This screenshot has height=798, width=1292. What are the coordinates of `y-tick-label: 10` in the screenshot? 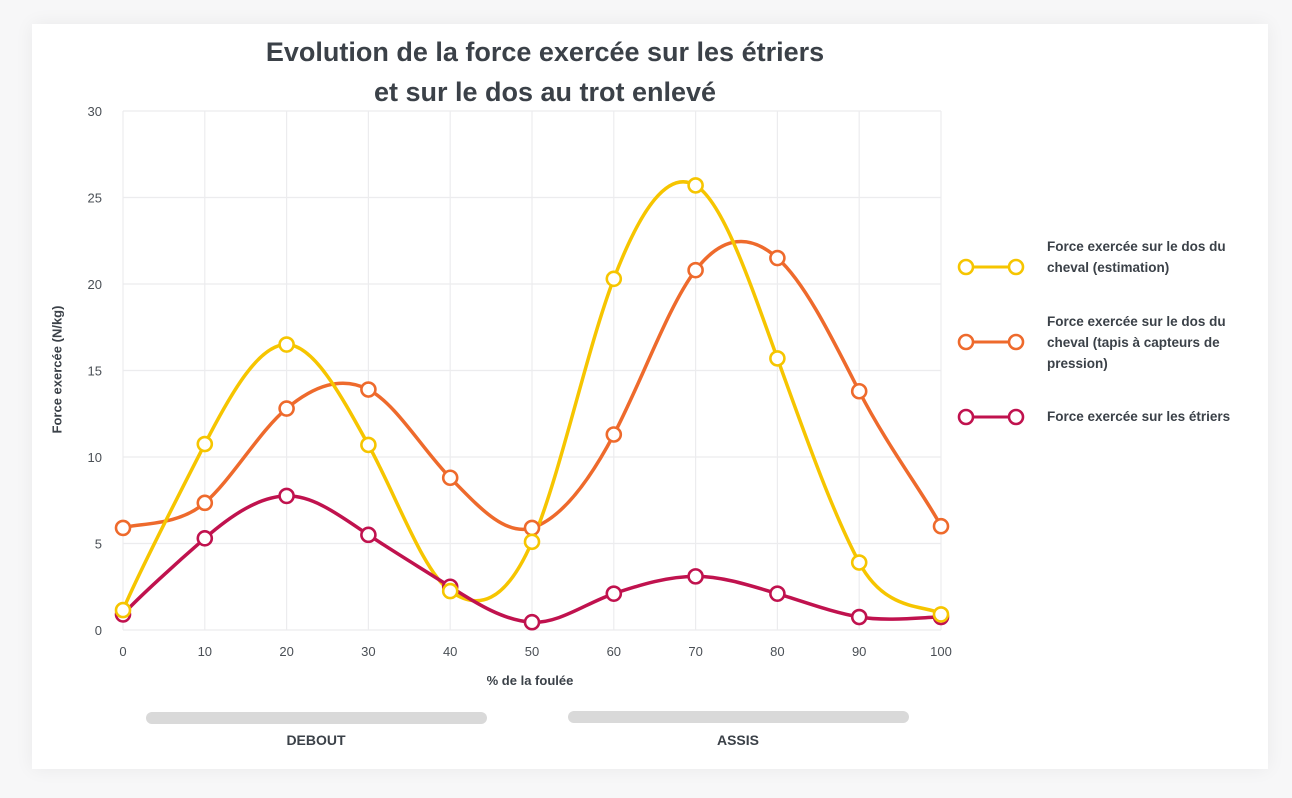 It's located at (95, 457).